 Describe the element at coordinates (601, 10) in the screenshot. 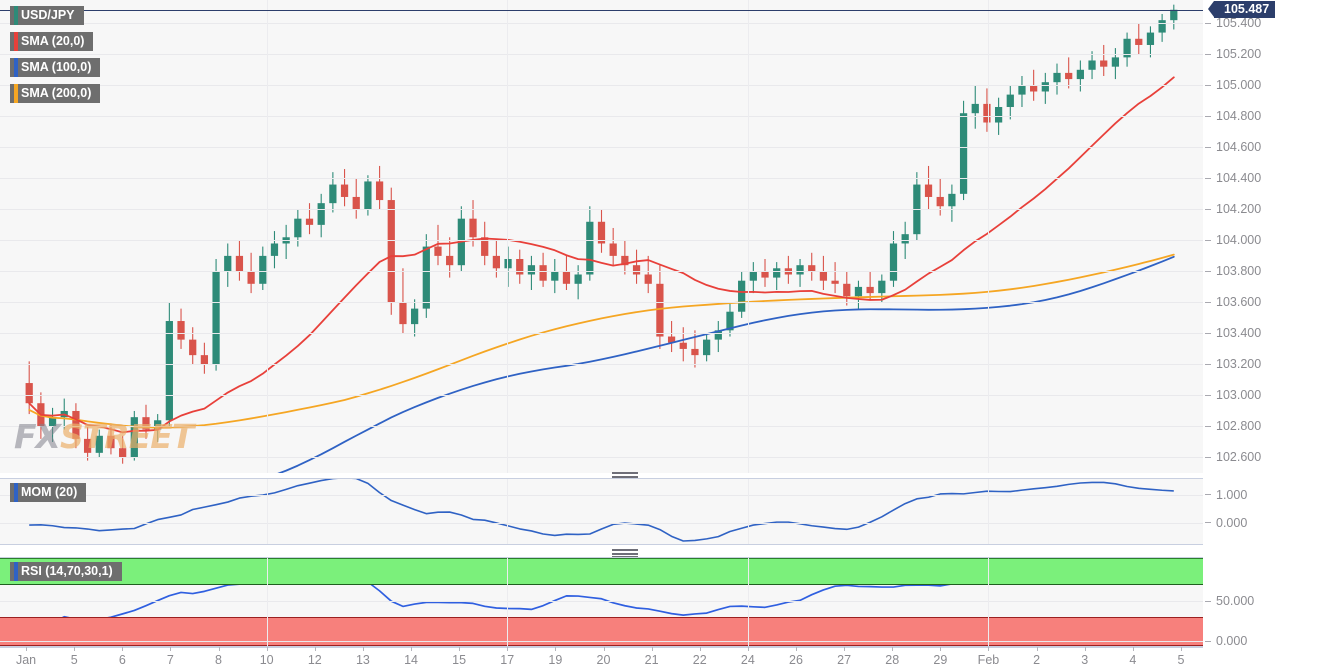

I see `current-price-line` at that location.